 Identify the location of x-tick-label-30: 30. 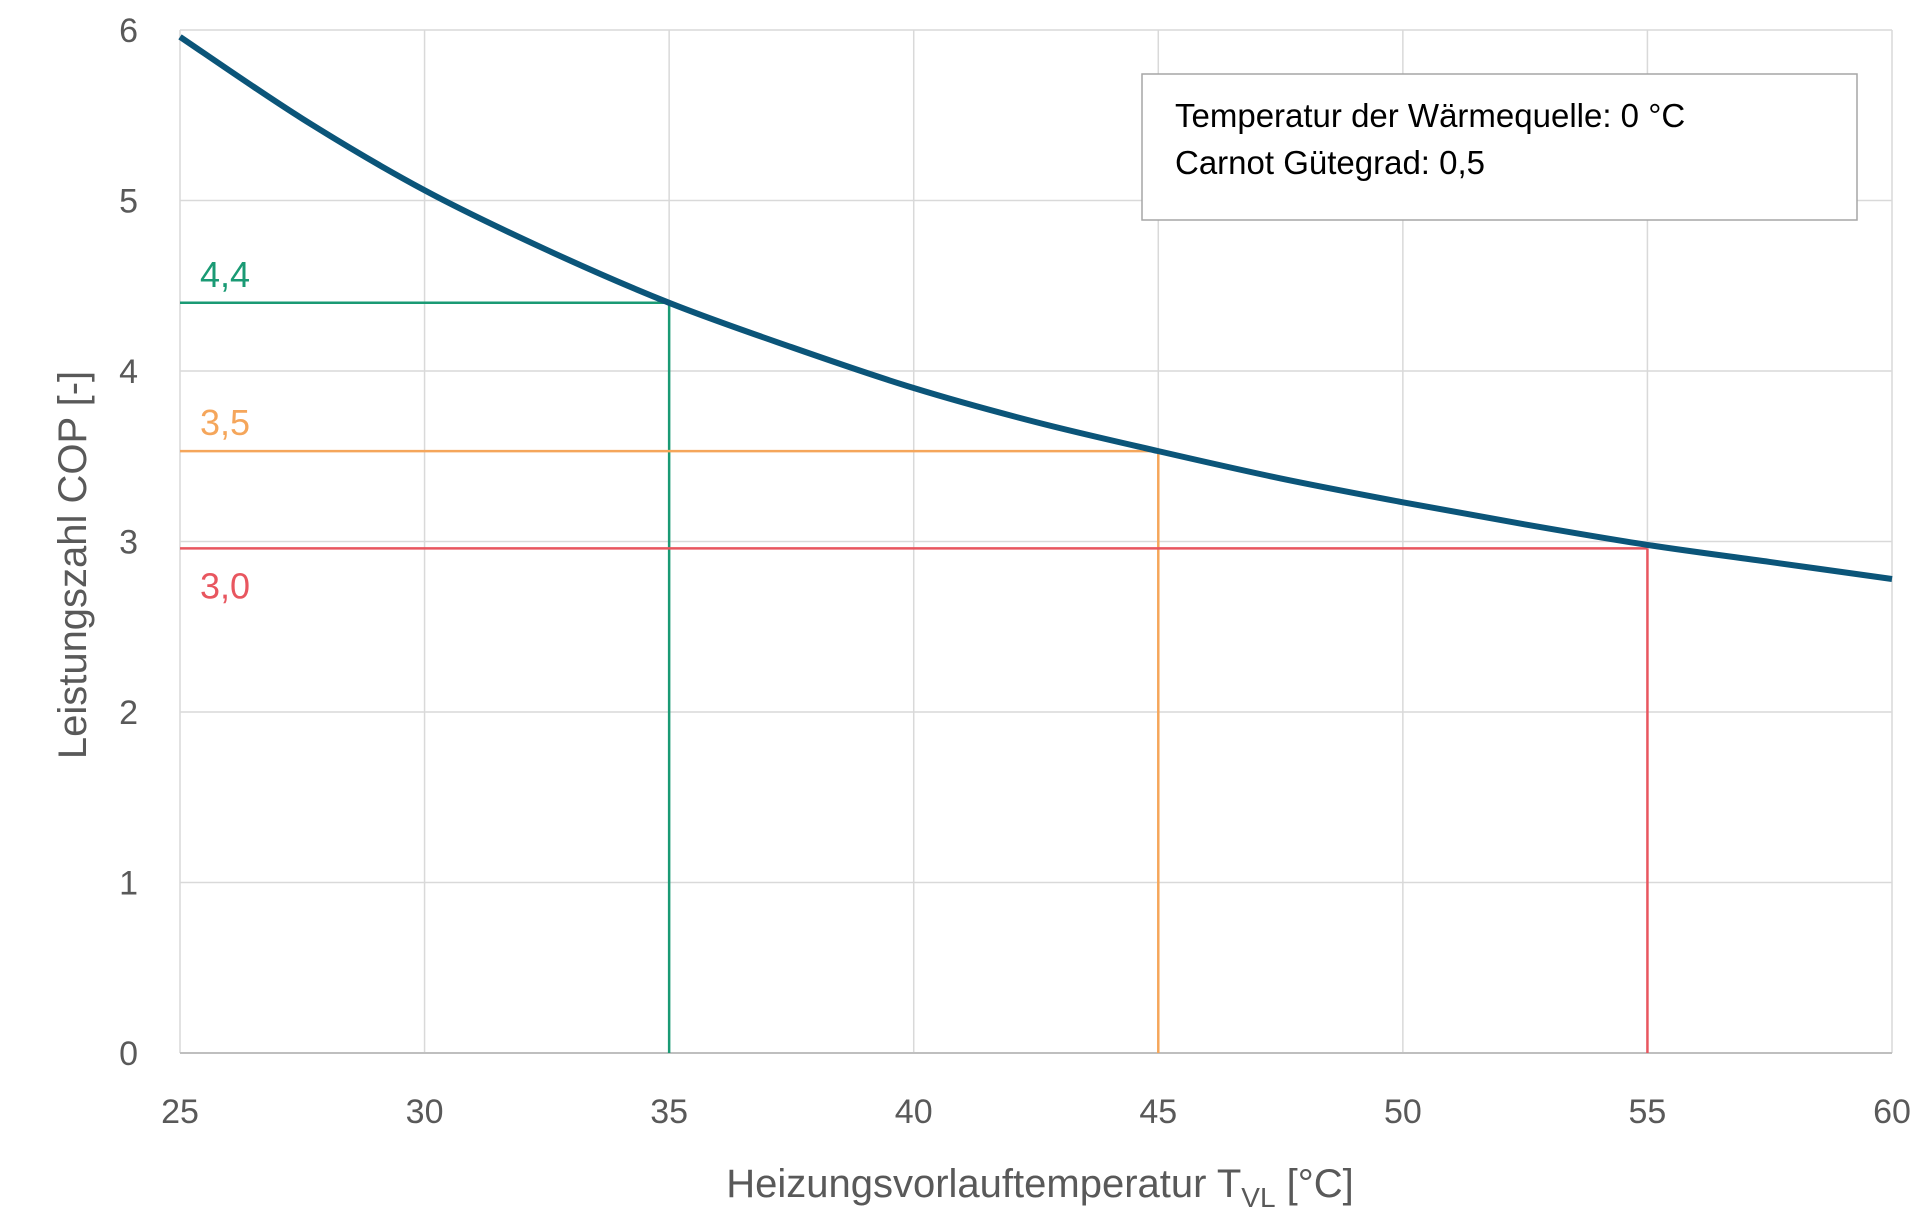
(425, 1112).